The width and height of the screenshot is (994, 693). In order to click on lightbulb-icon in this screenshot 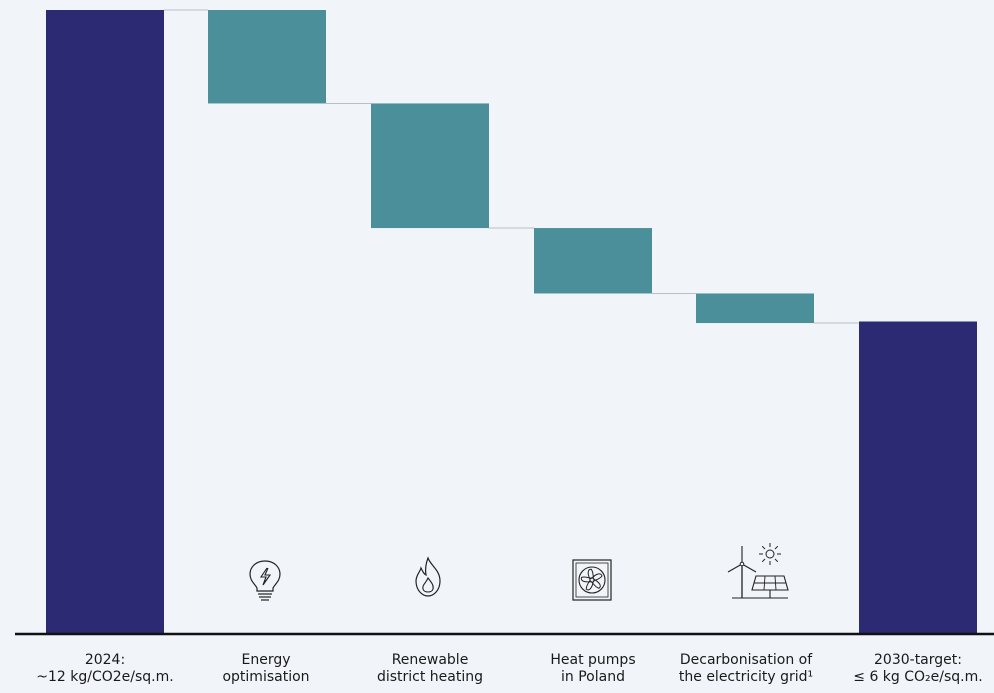, I will do `click(265, 580)`.